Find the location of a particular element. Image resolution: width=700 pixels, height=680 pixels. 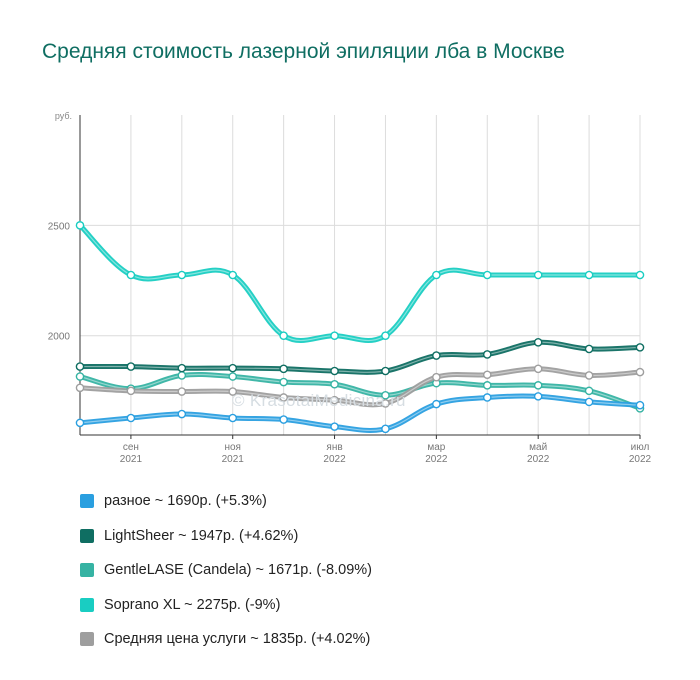

x-tick-label-month: сен is located at coordinates (131, 447).